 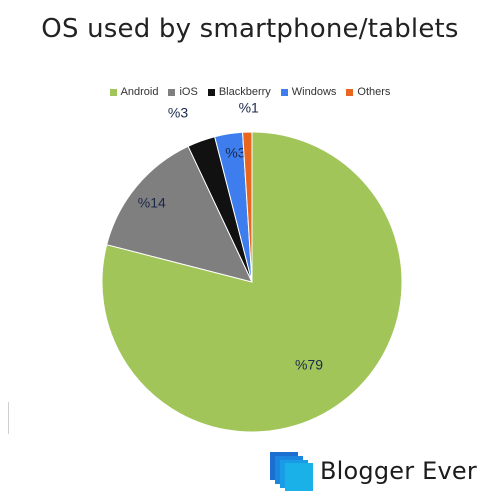 I want to click on chart-legend: Android iOS Blackberry Windows Others, so click(x=250, y=92).